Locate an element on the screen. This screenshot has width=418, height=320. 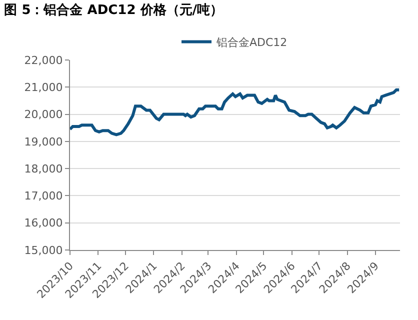
y-tick-label: 20,000 is located at coordinates (43, 115).